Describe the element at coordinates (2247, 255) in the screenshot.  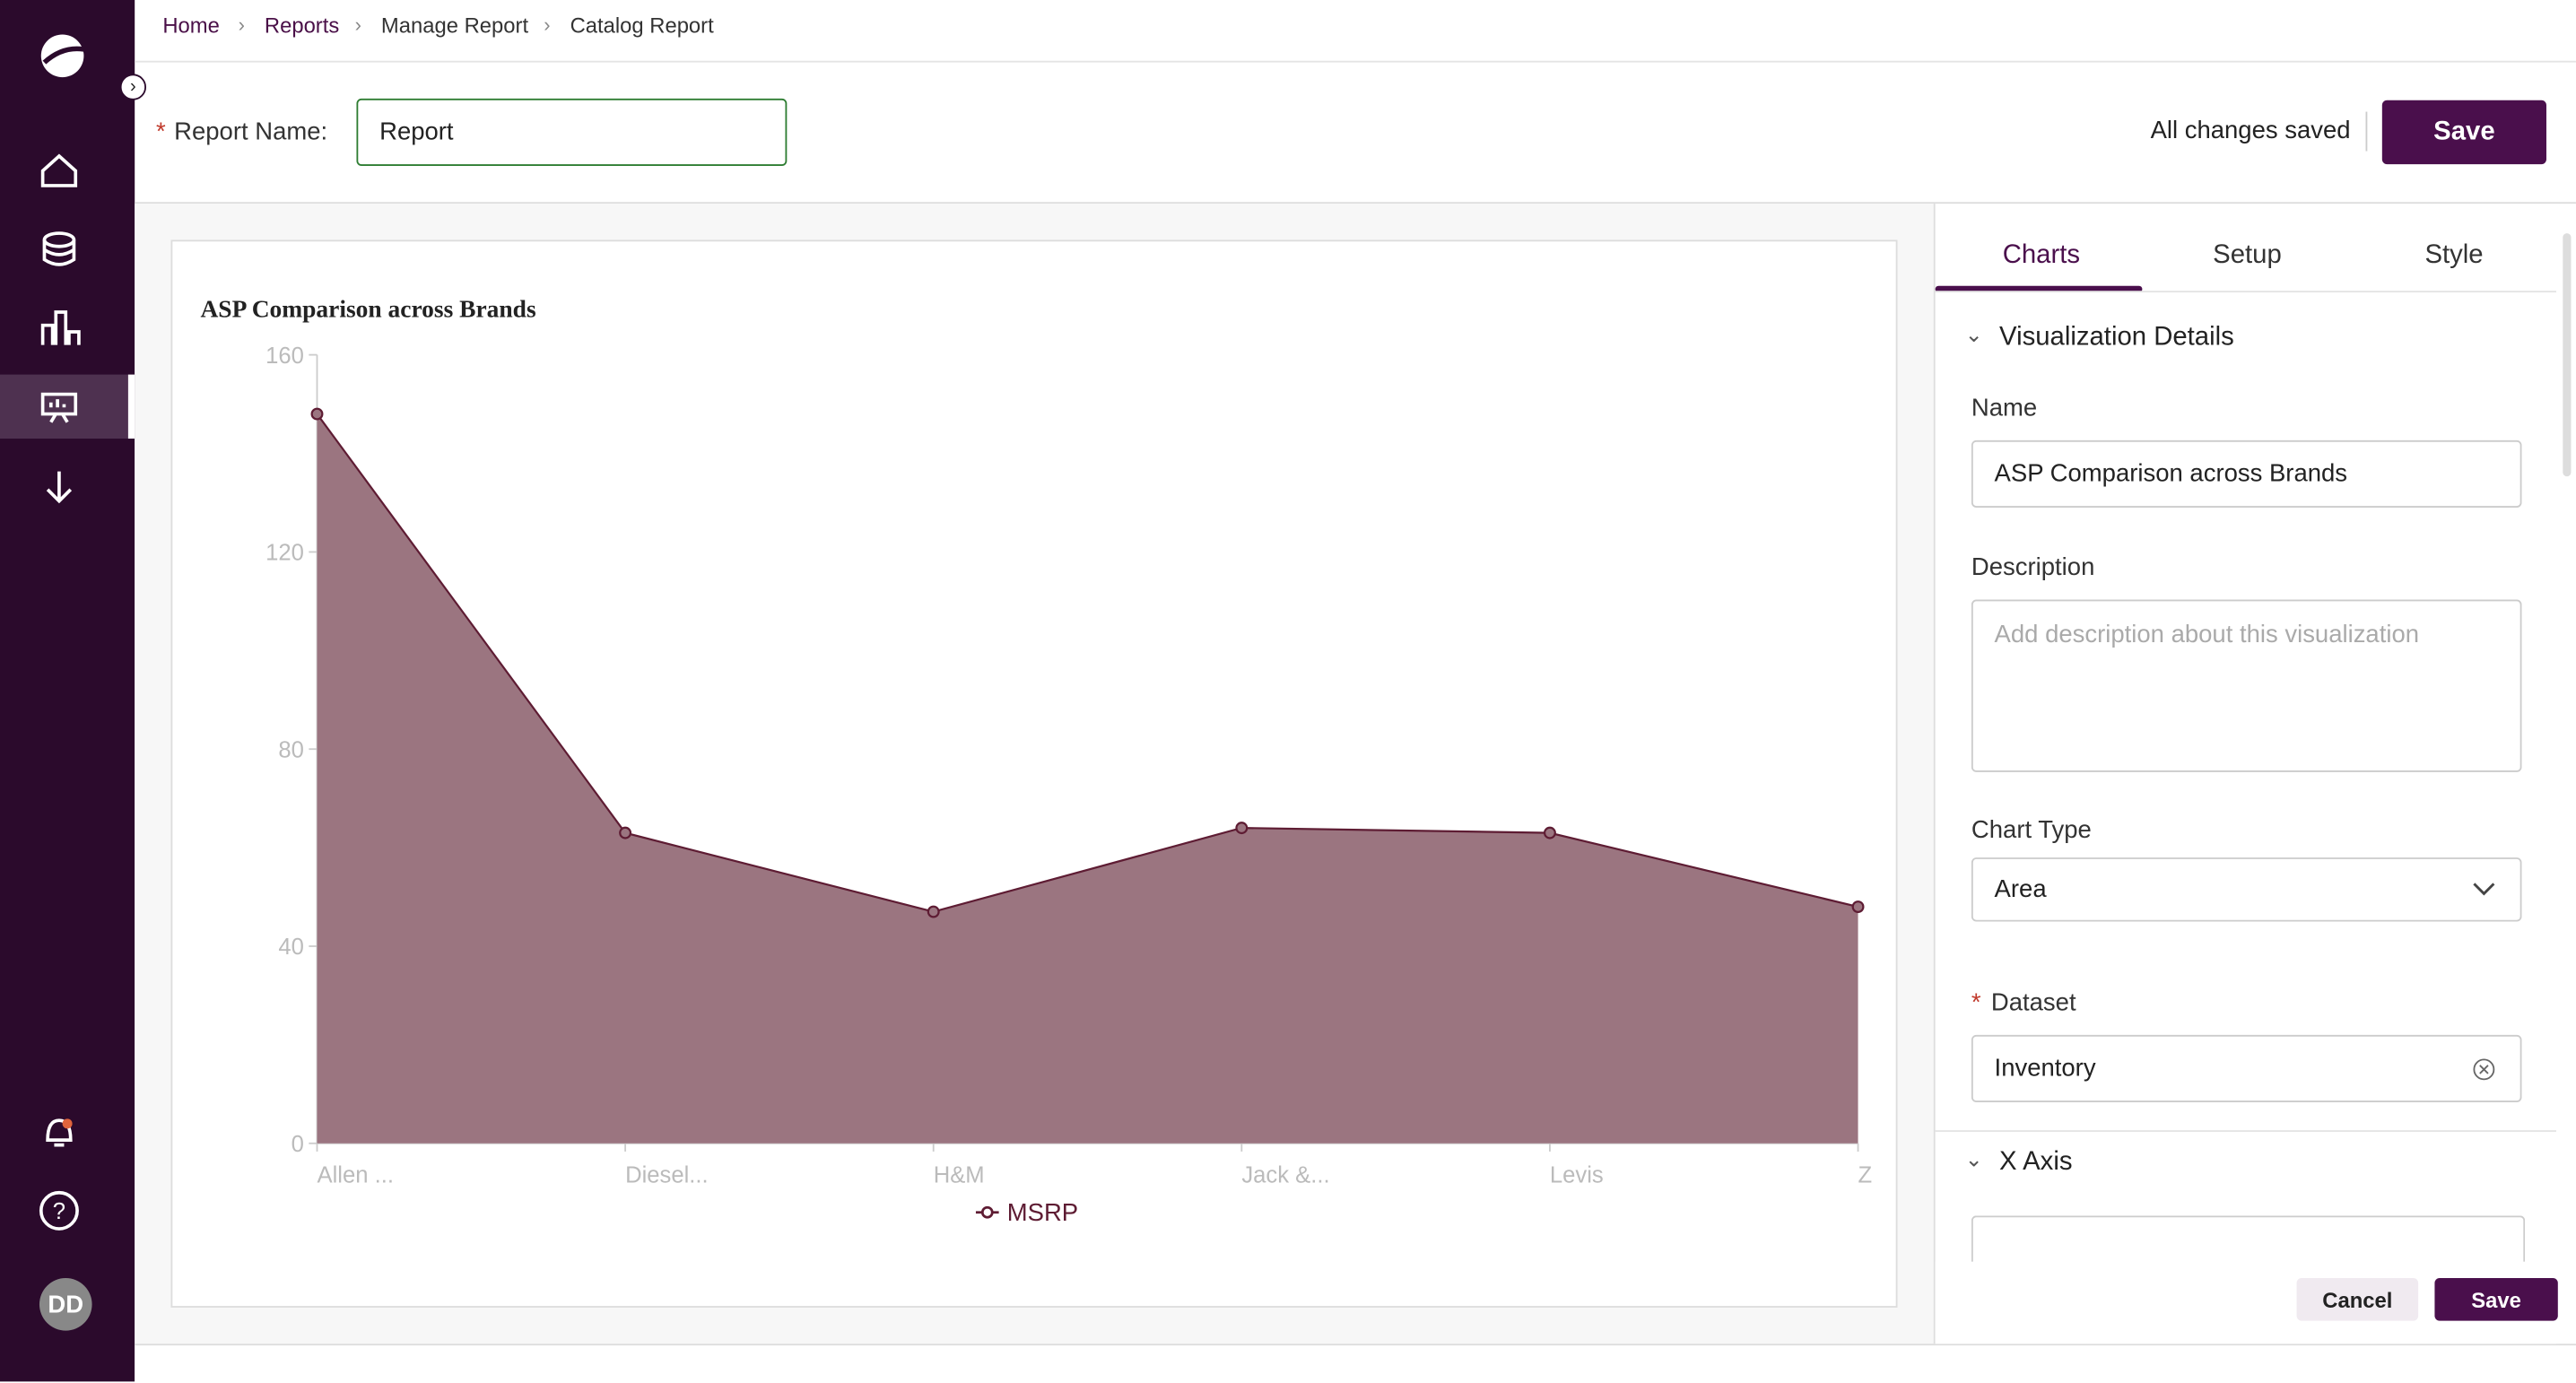
I see `tab: Setup` at that location.